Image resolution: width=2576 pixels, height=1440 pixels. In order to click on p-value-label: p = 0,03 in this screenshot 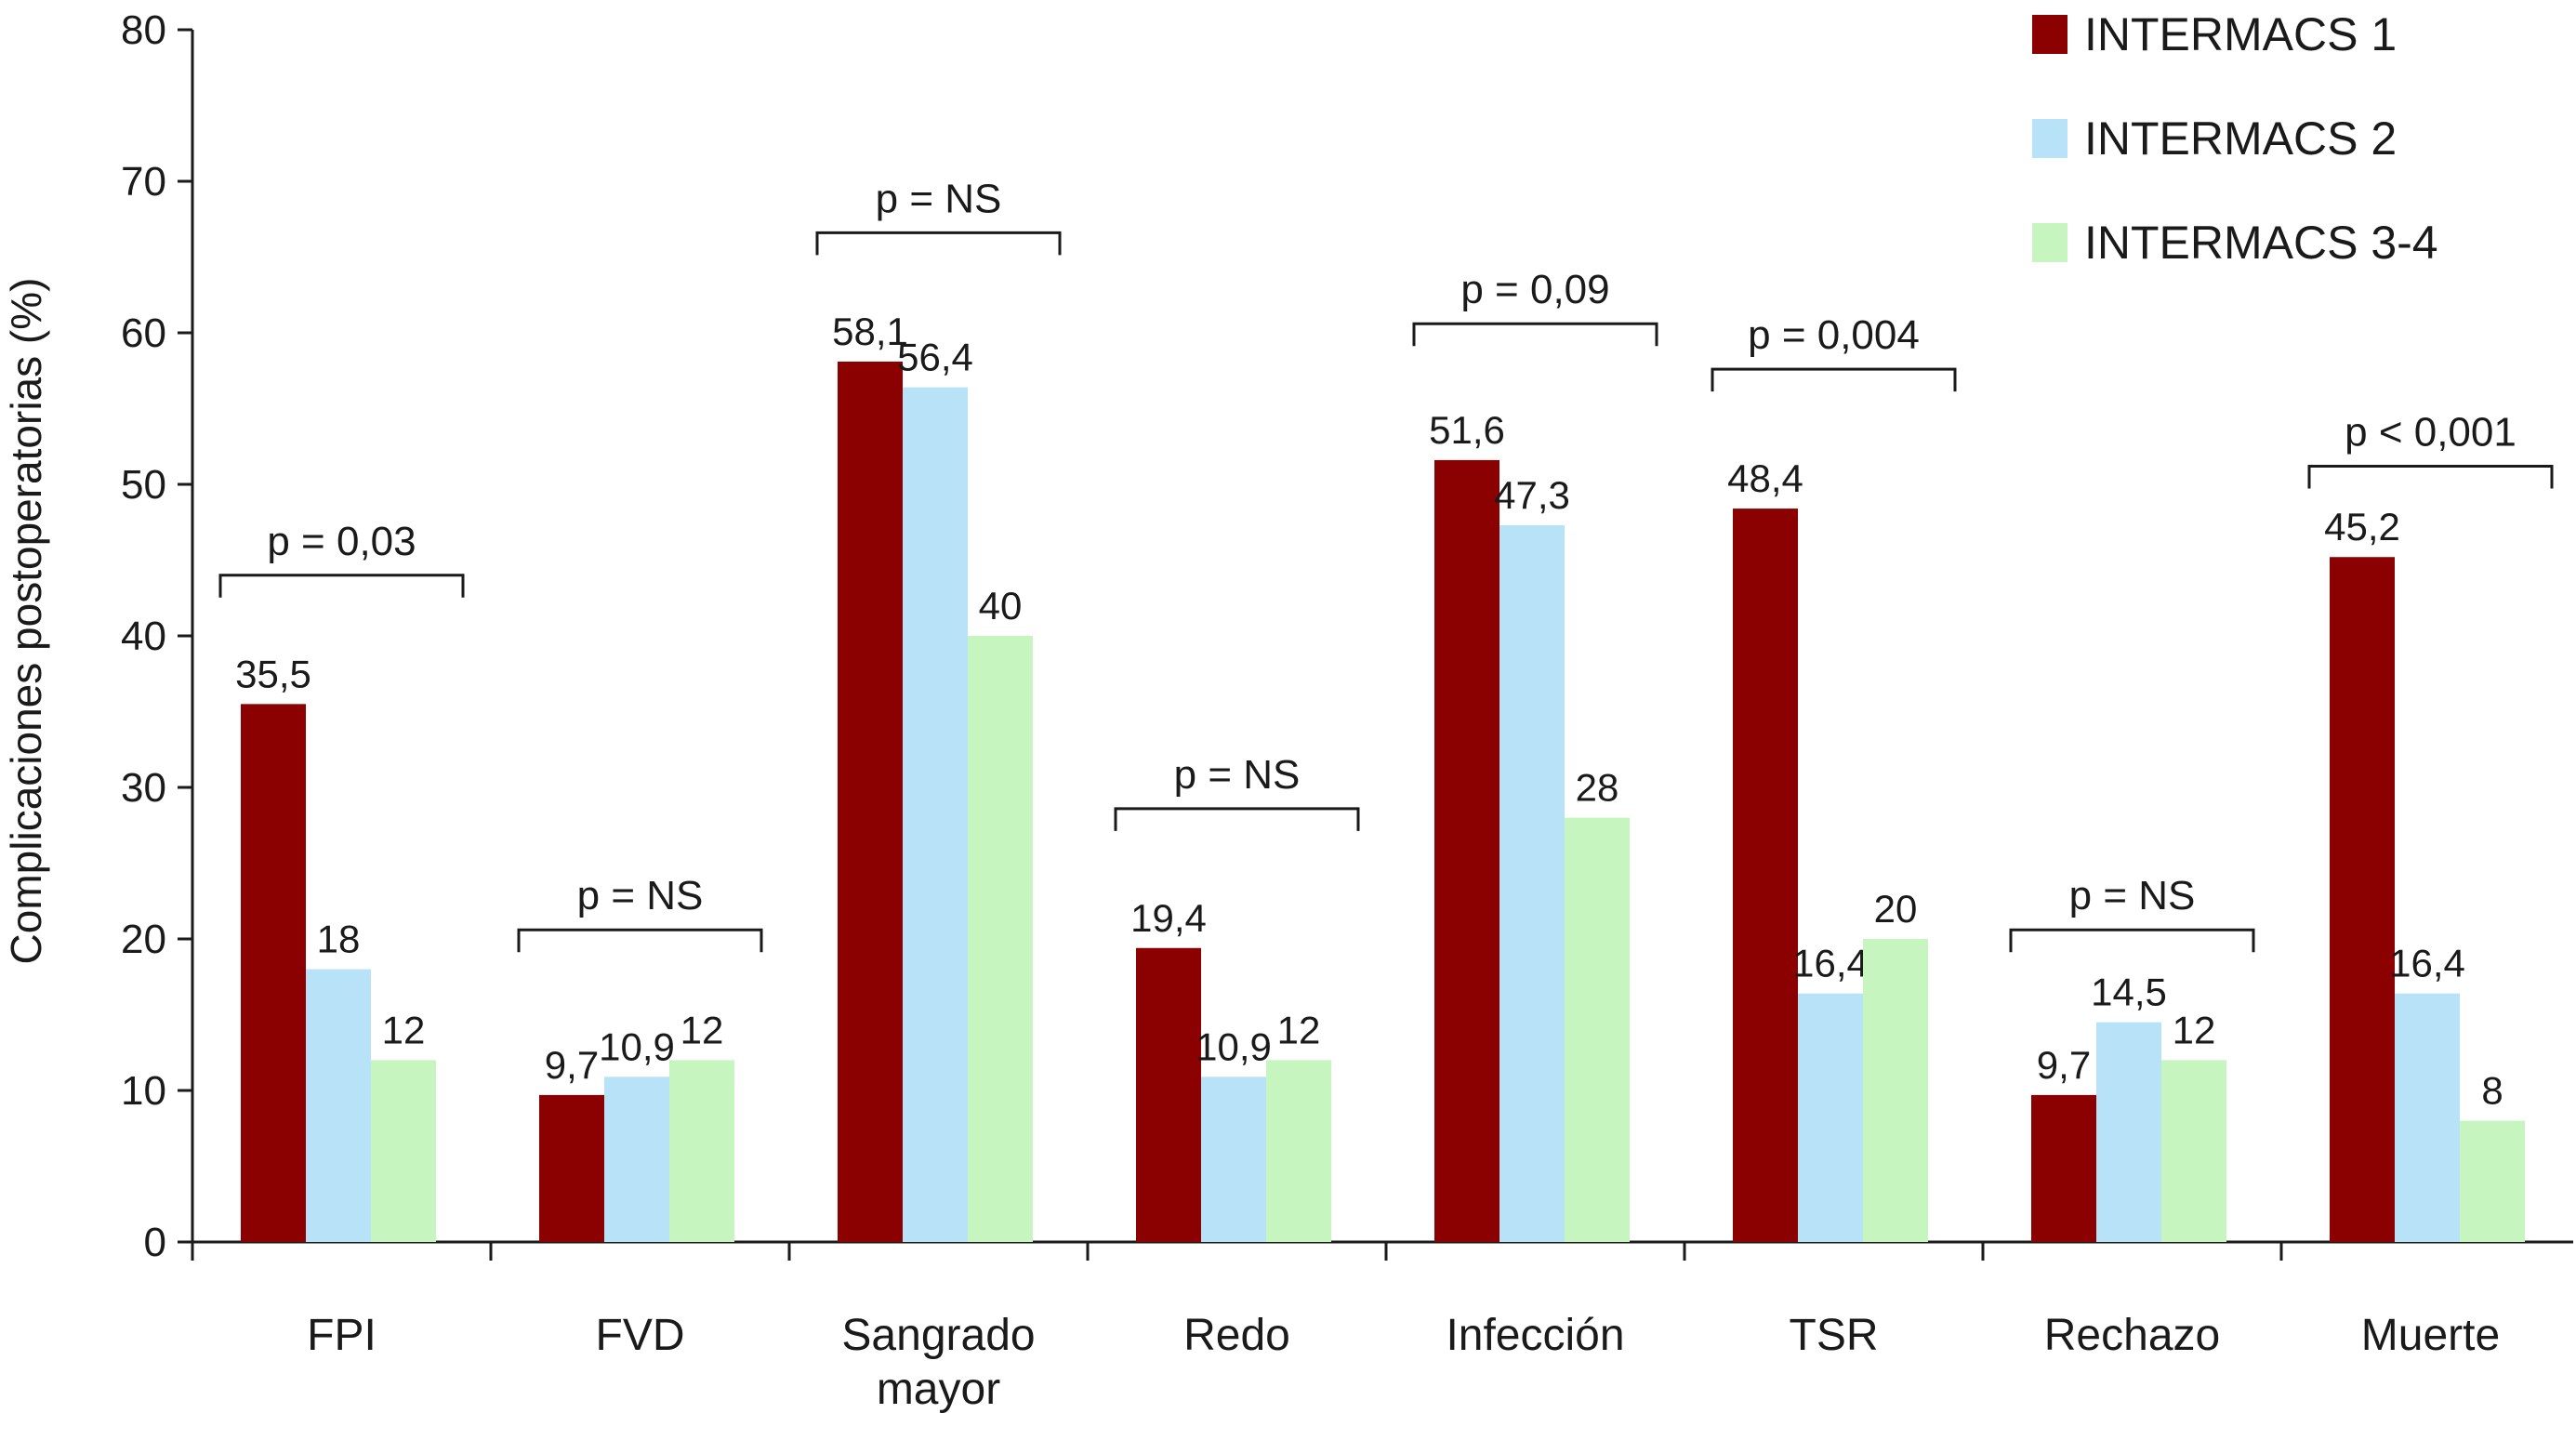, I will do `click(341, 542)`.